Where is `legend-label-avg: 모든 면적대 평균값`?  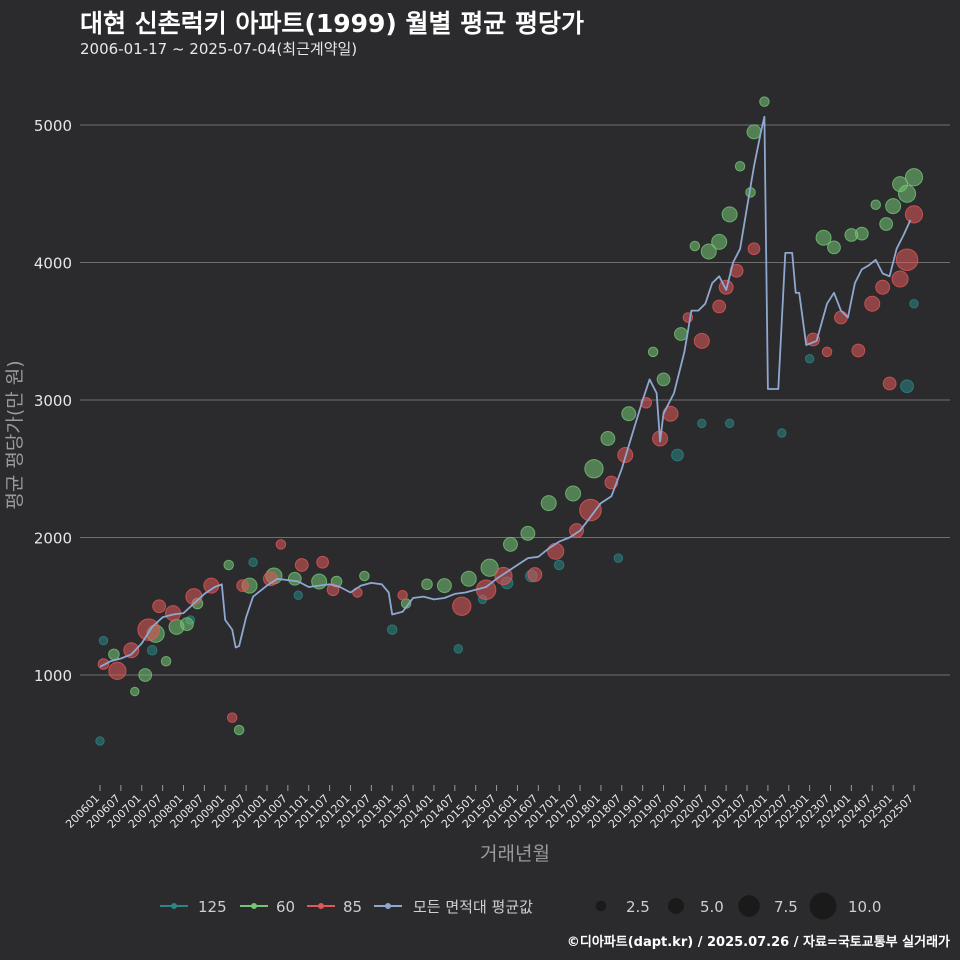 legend-label-avg: 모든 면적대 평균값 is located at coordinates (473, 907).